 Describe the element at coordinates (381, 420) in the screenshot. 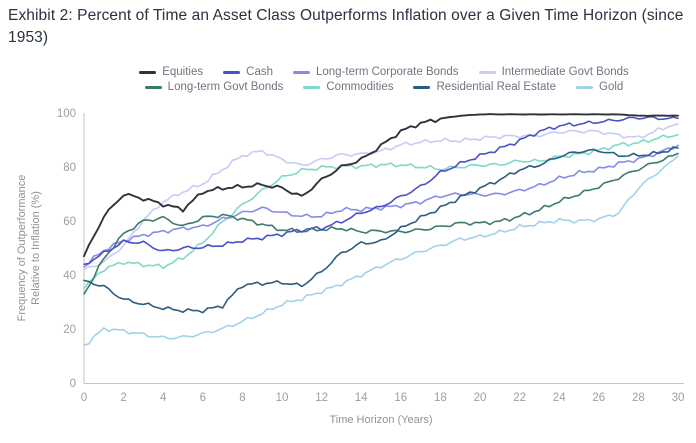

I see `x-axis-title: Time Horizon (Years)` at that location.